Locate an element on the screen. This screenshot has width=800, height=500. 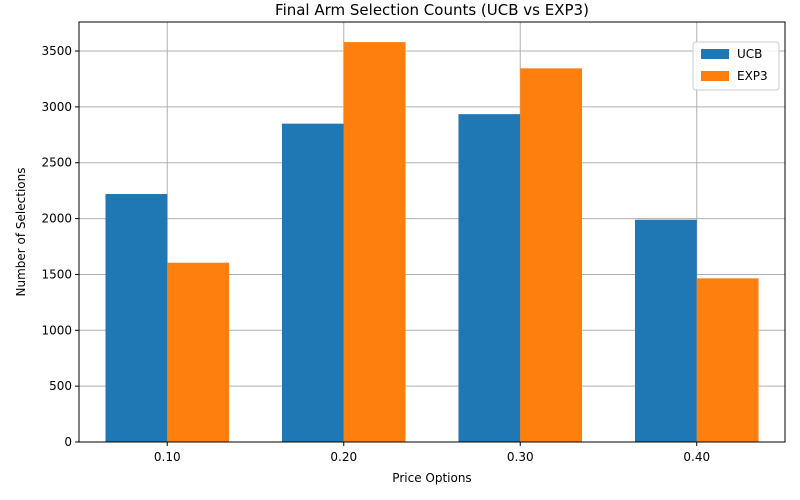
chart-title: Final Arm Selection Counts (UCB vs EXP3) is located at coordinates (432, 10).